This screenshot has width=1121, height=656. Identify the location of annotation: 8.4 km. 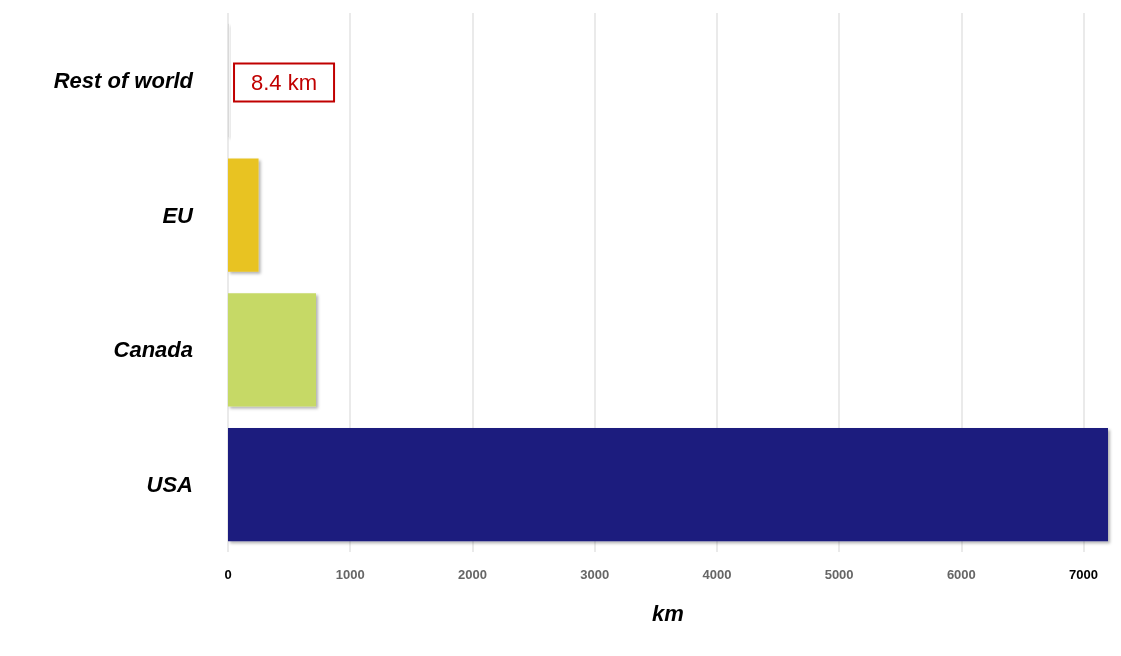
(284, 82).